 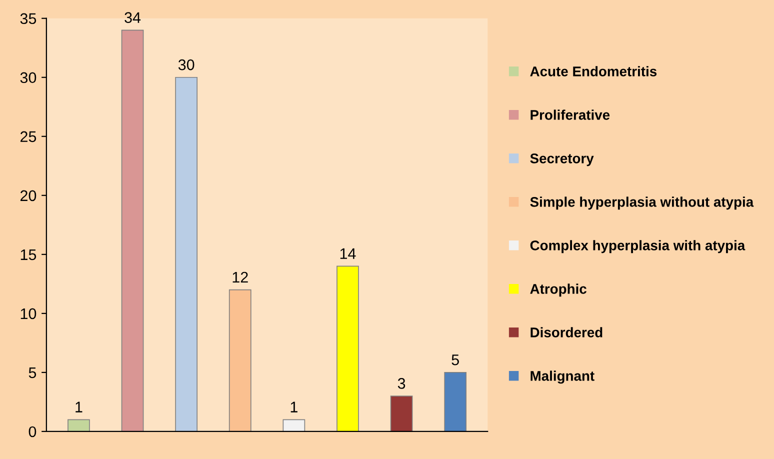 I want to click on y-tick-label: 0, so click(x=32, y=432).